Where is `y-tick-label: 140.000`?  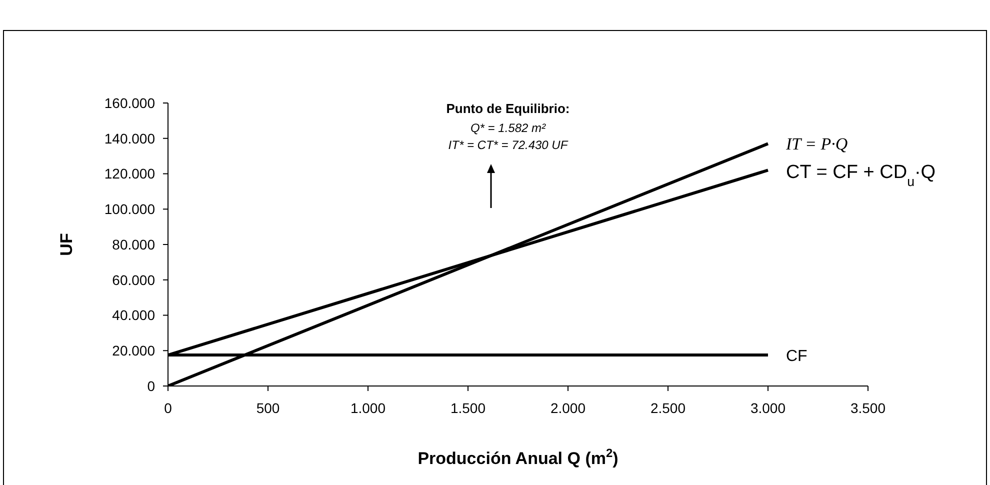 y-tick-label: 140.000 is located at coordinates (130, 138).